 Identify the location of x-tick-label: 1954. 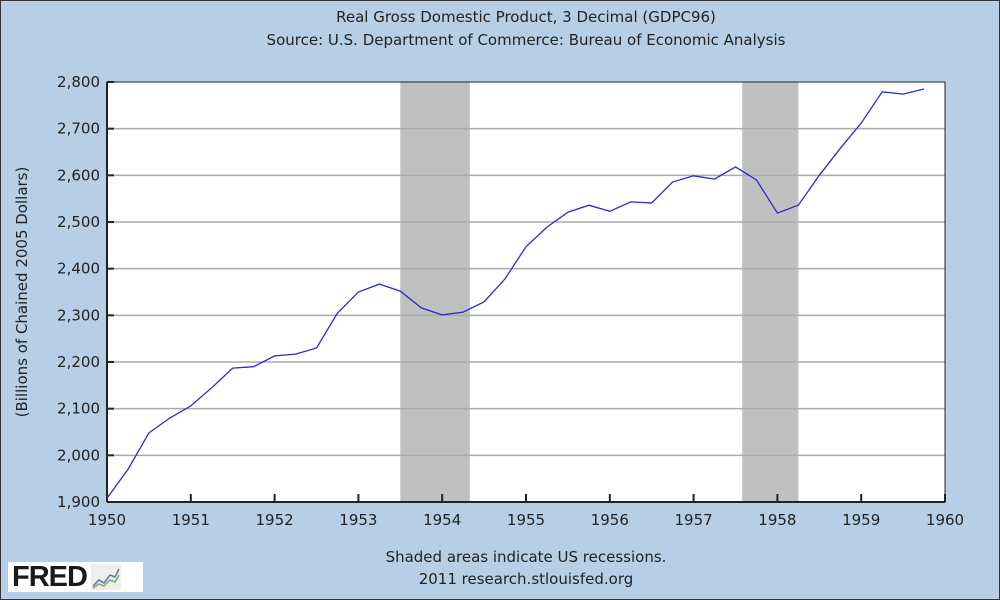
(442, 520).